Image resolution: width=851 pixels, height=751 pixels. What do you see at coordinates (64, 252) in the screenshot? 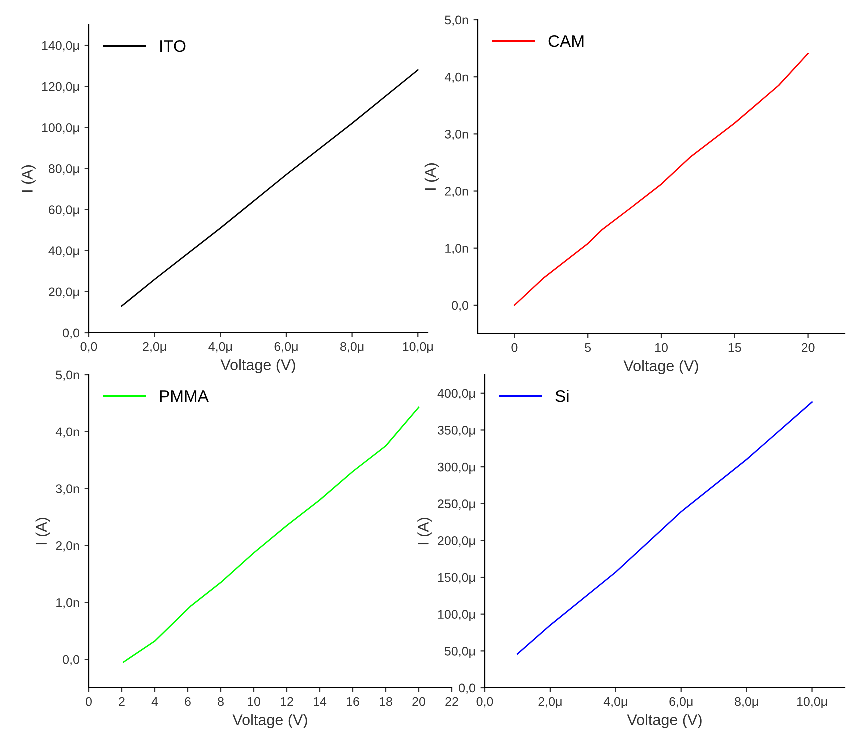
I see `y-tick-label: 40,0μ` at bounding box center [64, 252].